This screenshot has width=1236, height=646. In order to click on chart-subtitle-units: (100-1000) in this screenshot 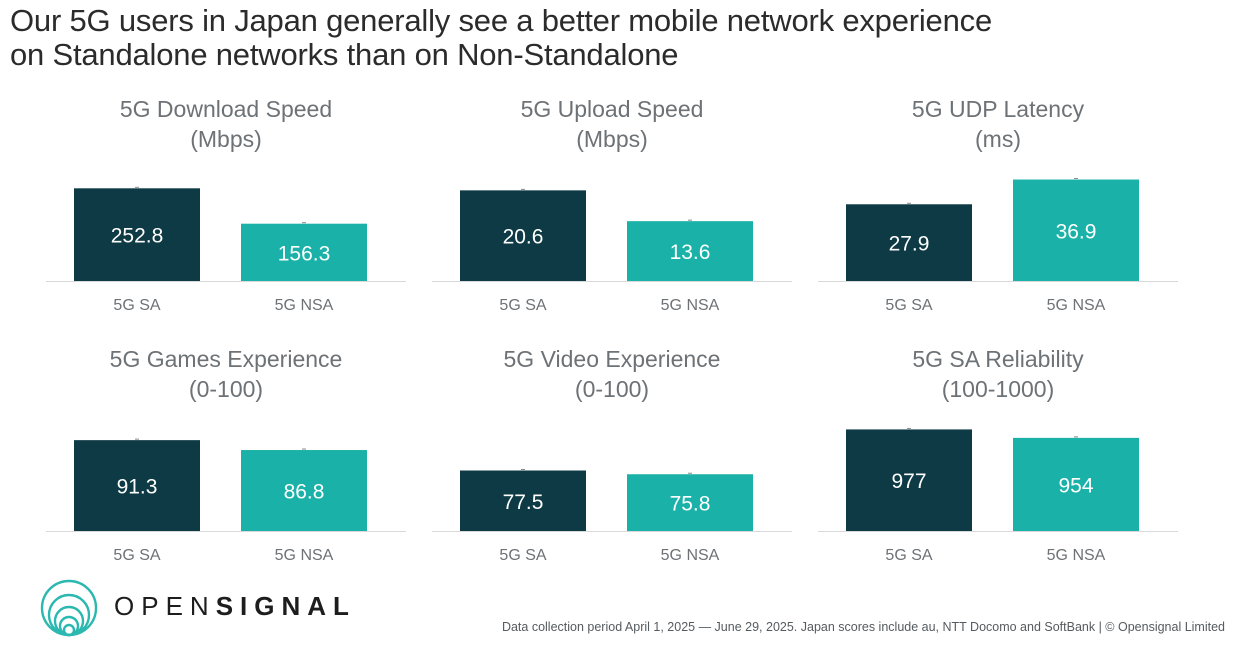, I will do `click(998, 389)`.